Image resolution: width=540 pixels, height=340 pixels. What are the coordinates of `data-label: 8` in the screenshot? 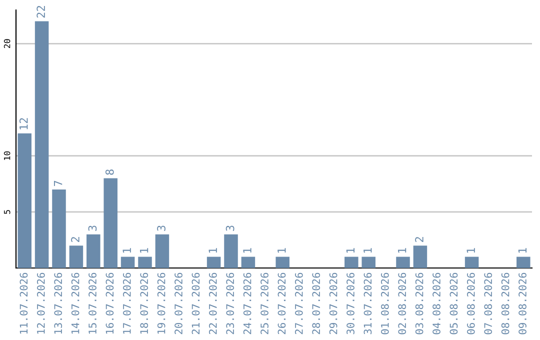 It's located at (109, 172).